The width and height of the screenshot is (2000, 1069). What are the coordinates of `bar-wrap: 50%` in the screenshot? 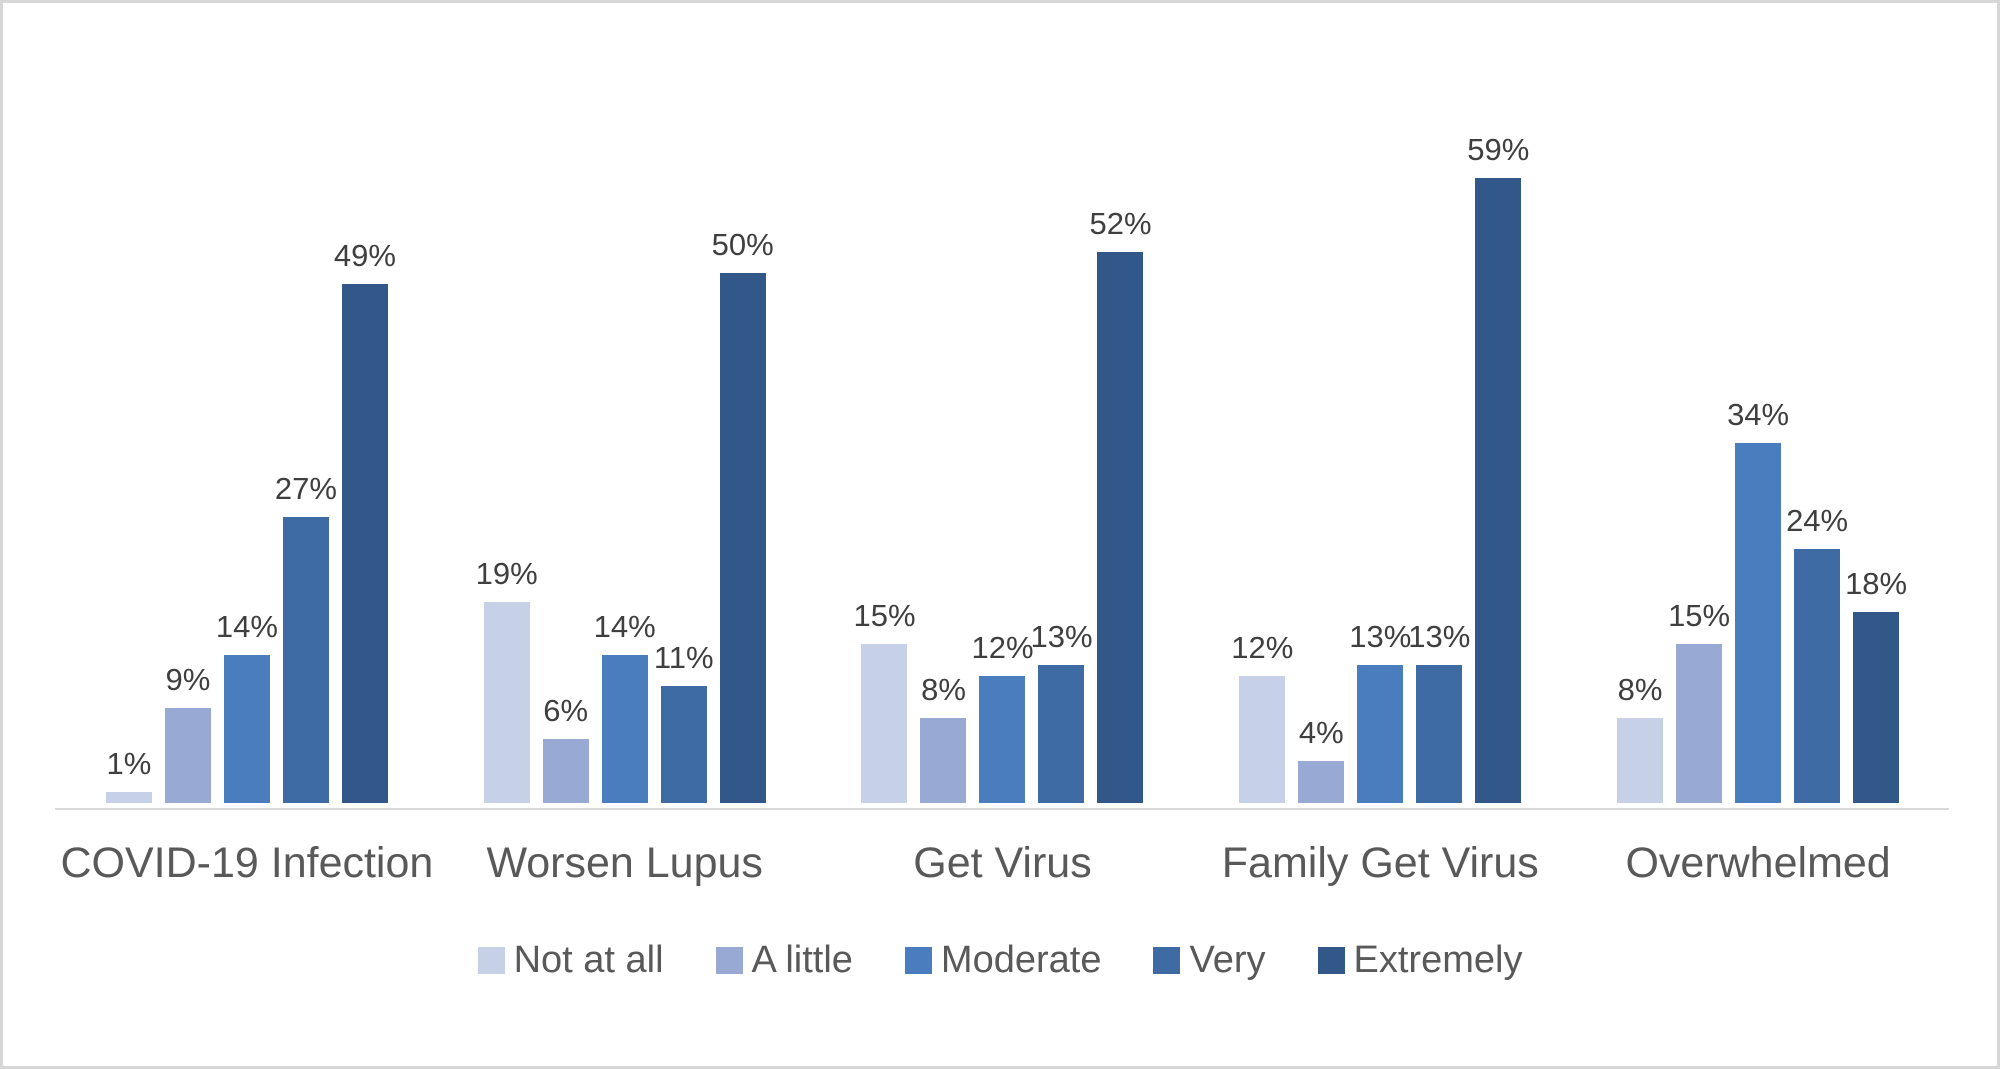 It's located at (743, 515).